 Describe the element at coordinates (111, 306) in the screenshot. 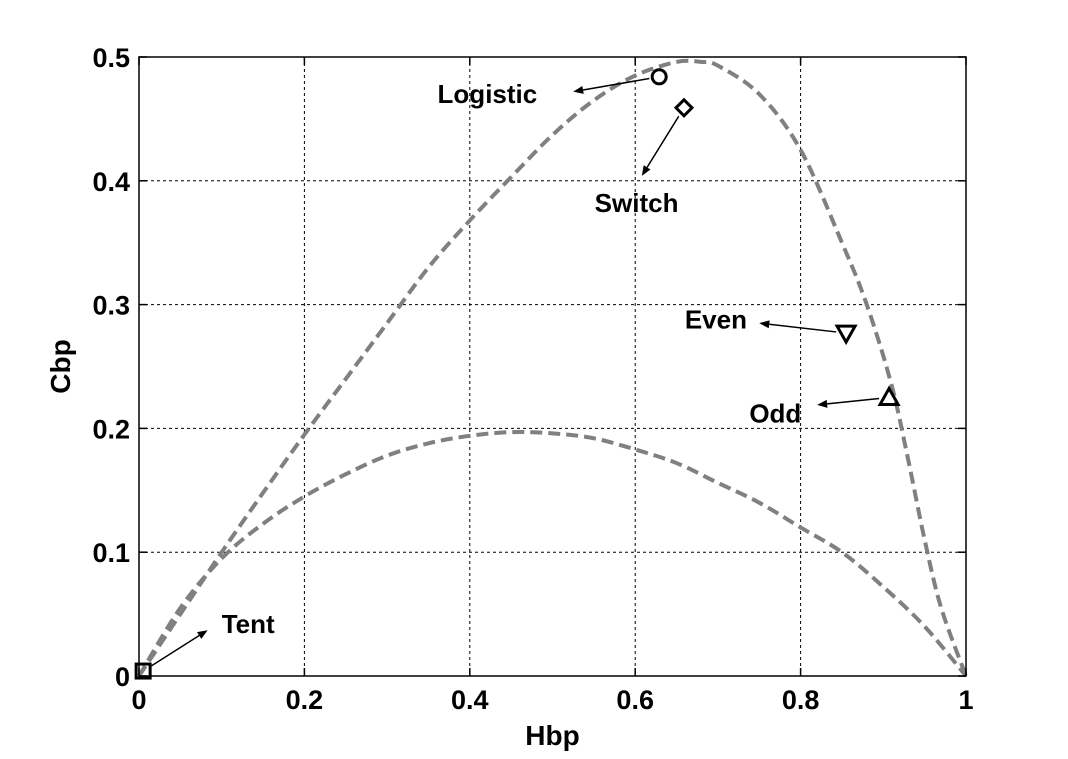

I see `y-tick-label: 0.3` at that location.